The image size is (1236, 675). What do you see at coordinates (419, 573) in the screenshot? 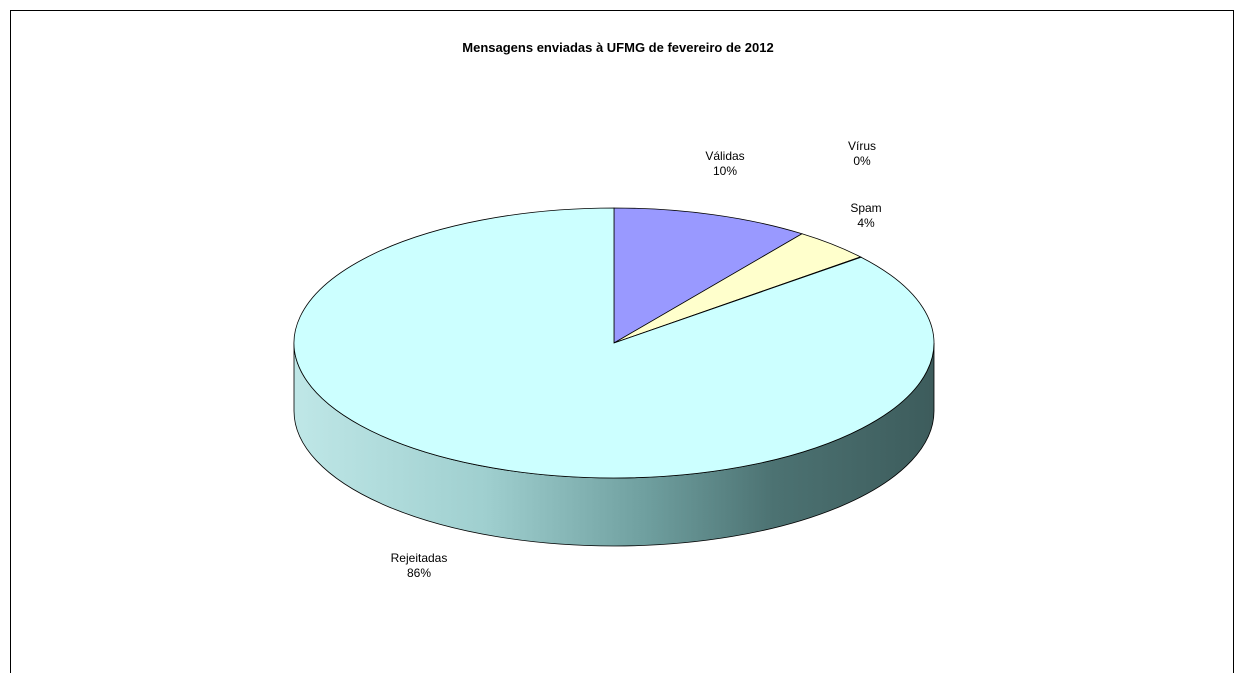
I see `slice-label-percent: 86%` at bounding box center [419, 573].